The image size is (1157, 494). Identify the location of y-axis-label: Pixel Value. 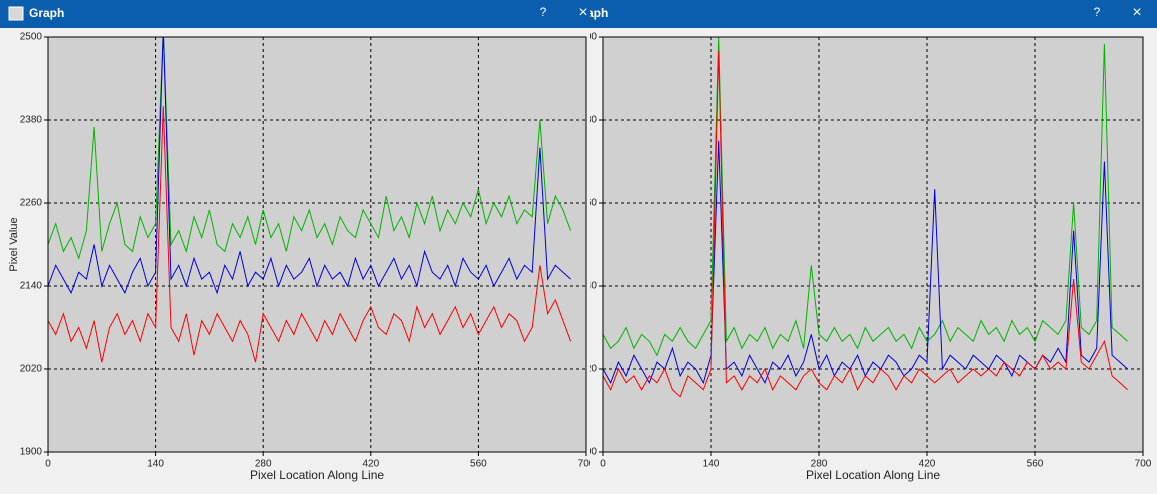
(14, 244).